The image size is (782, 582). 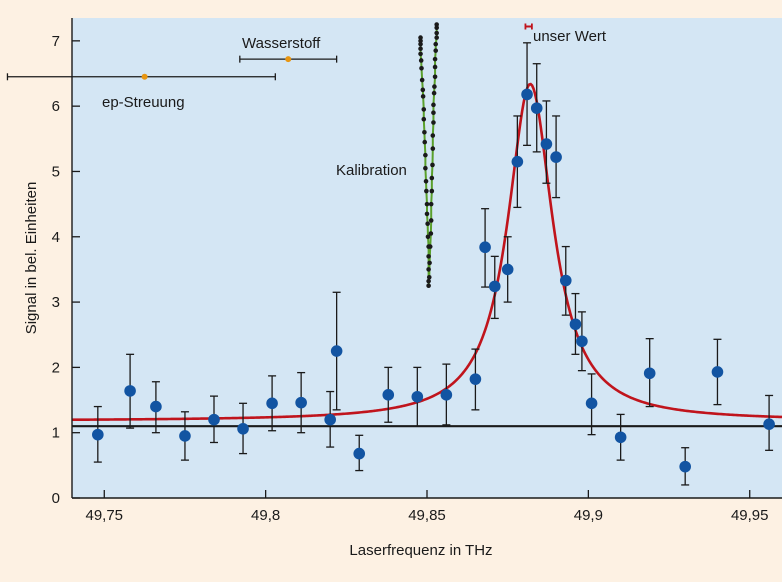 What do you see at coordinates (31, 258) in the screenshot?
I see `y-axis-label: Signal in bel. Einheiten` at bounding box center [31, 258].